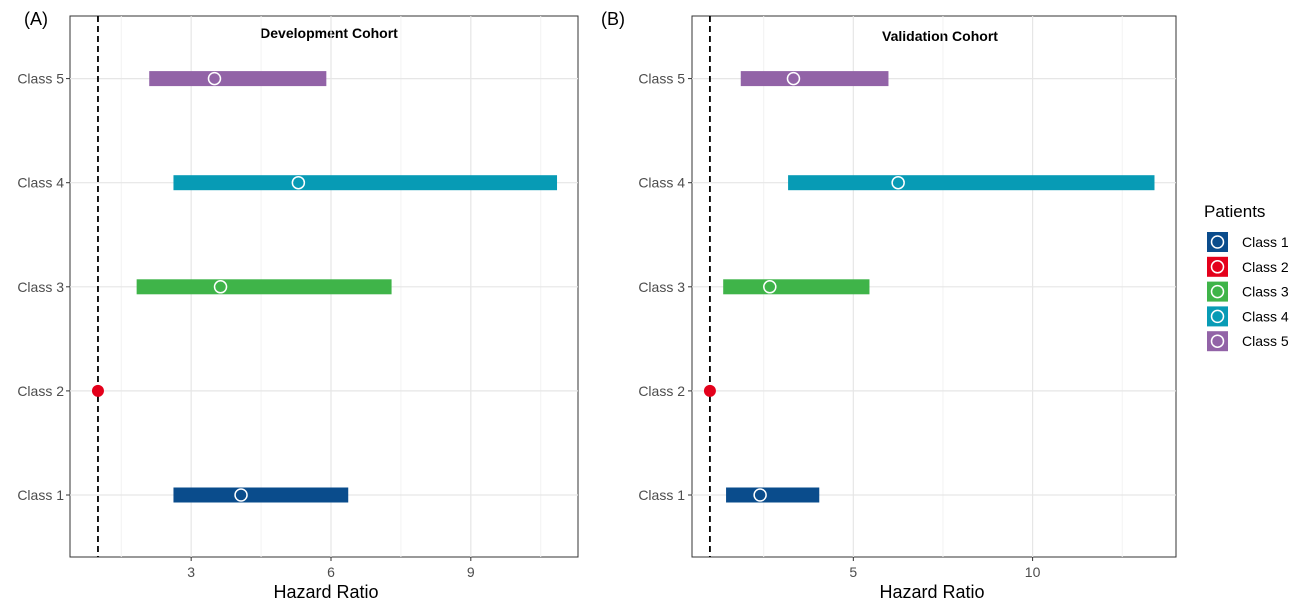 The image size is (1304, 606). What do you see at coordinates (613, 19) in the screenshot?
I see `panel-tag-b: (B)` at bounding box center [613, 19].